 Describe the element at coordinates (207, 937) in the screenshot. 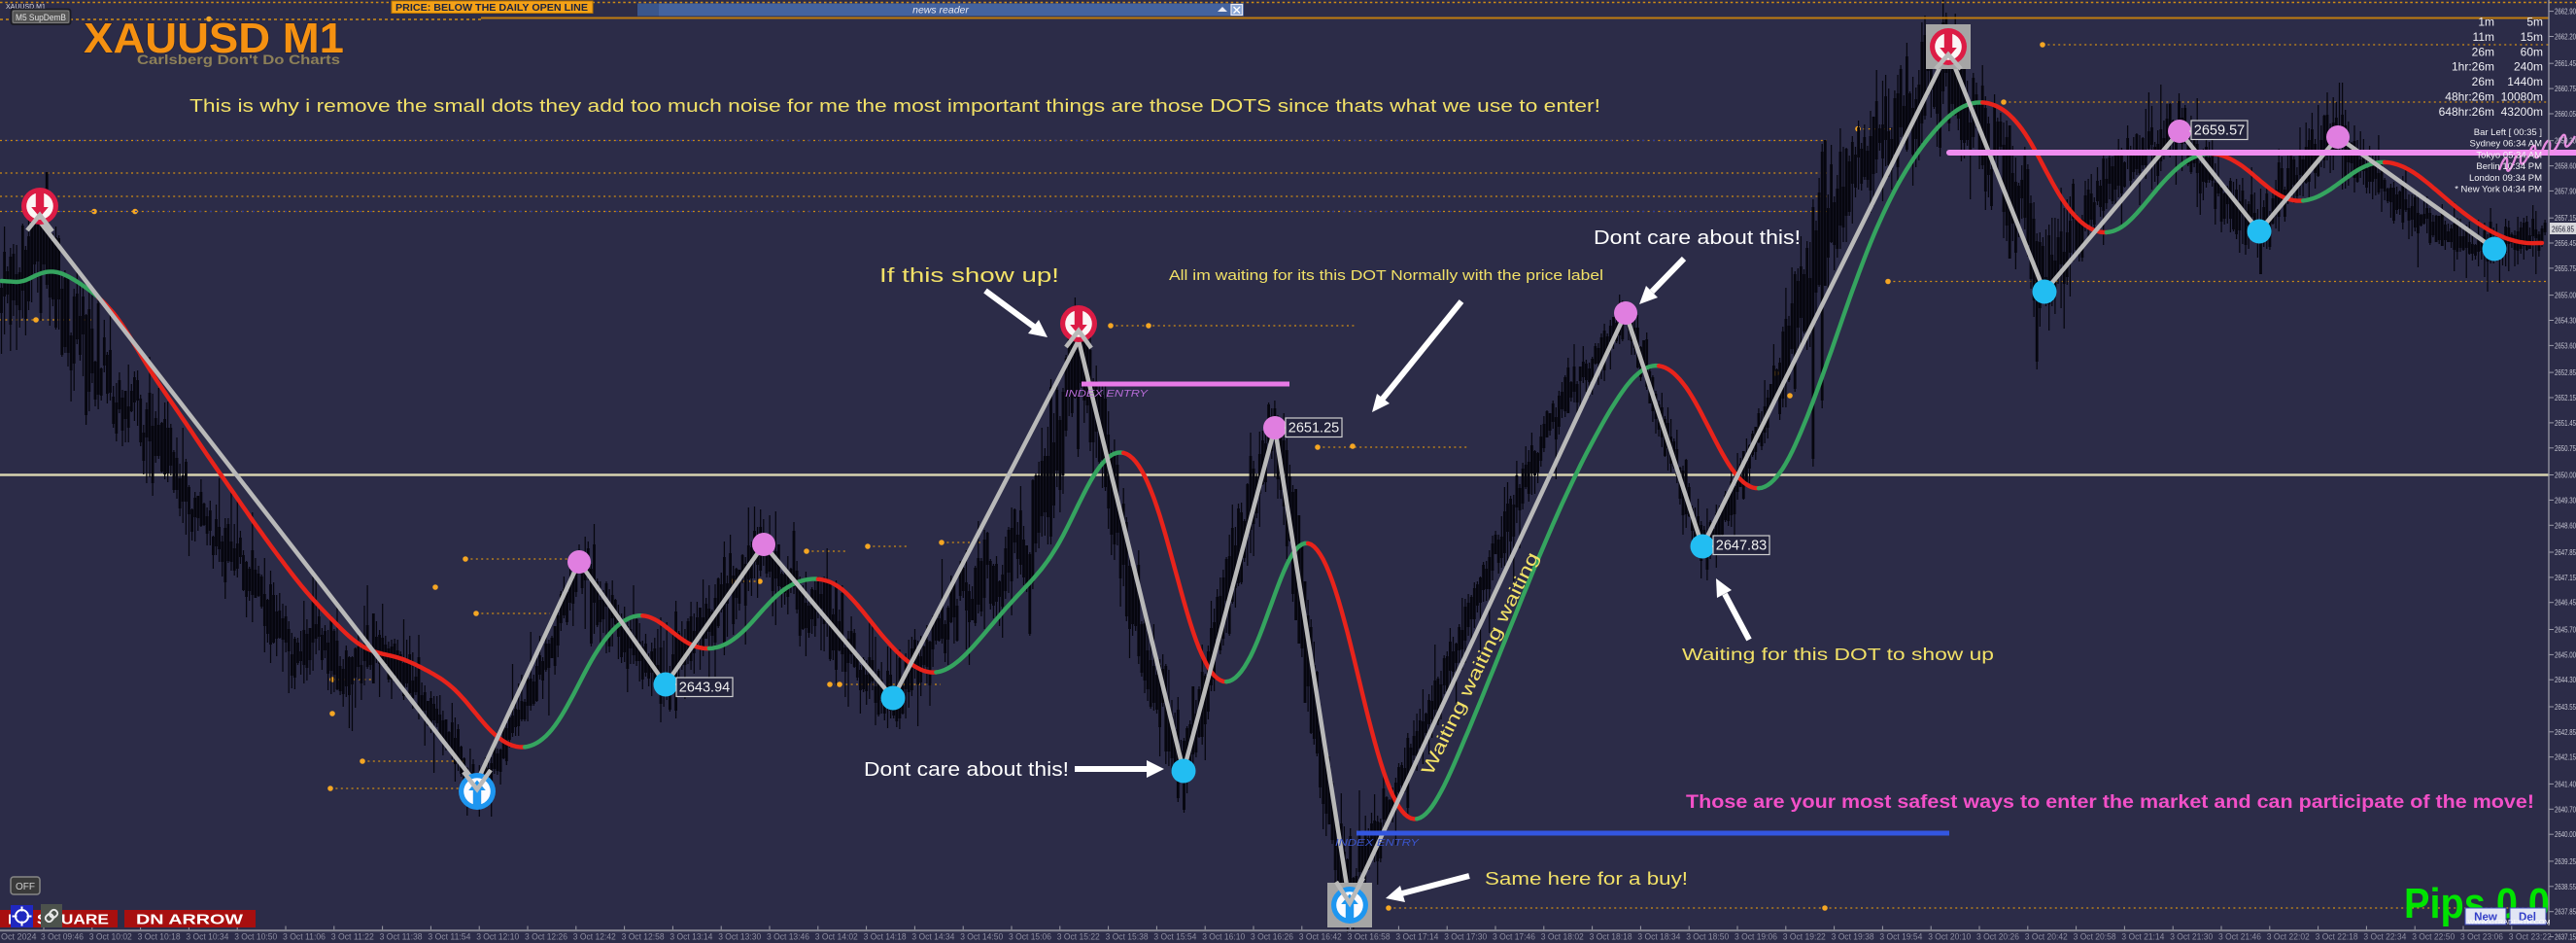

I see `svg-text: 3 Oct 10:34` at that location.